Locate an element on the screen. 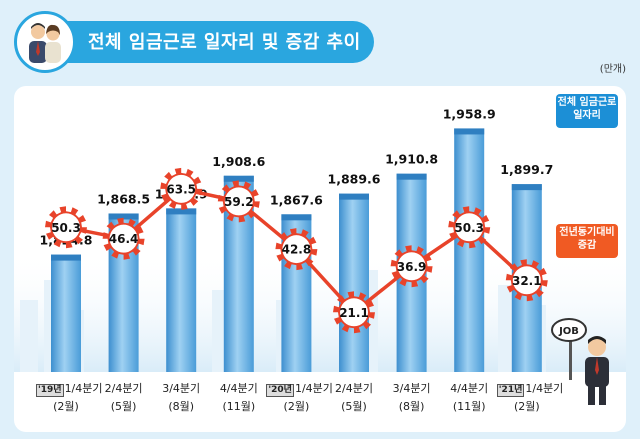 This screenshot has width=640, height=439. page-title: 전체 임금근로 일자리 및 증감 추이 is located at coordinates (224, 42).